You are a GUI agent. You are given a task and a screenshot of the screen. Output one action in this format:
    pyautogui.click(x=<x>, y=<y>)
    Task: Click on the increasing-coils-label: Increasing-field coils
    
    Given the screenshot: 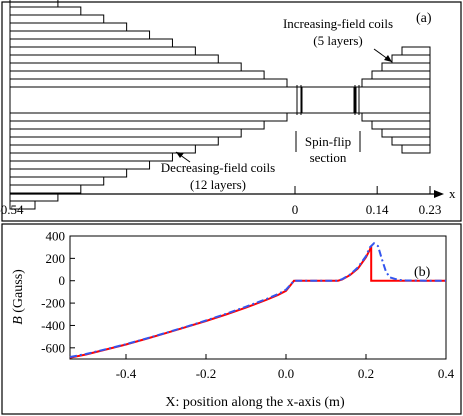 What is the action you would take?
    pyautogui.click(x=338, y=23)
    